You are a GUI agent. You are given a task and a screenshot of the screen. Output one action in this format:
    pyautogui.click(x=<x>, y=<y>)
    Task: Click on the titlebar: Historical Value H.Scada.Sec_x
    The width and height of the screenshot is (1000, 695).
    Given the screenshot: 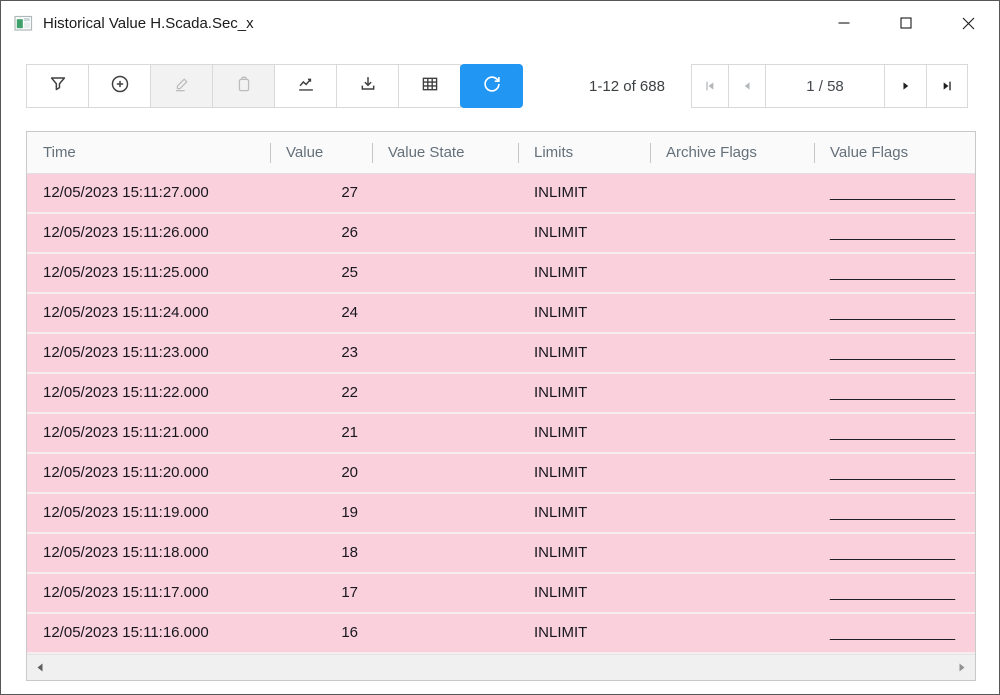 What is the action you would take?
    pyautogui.click(x=500, y=23)
    